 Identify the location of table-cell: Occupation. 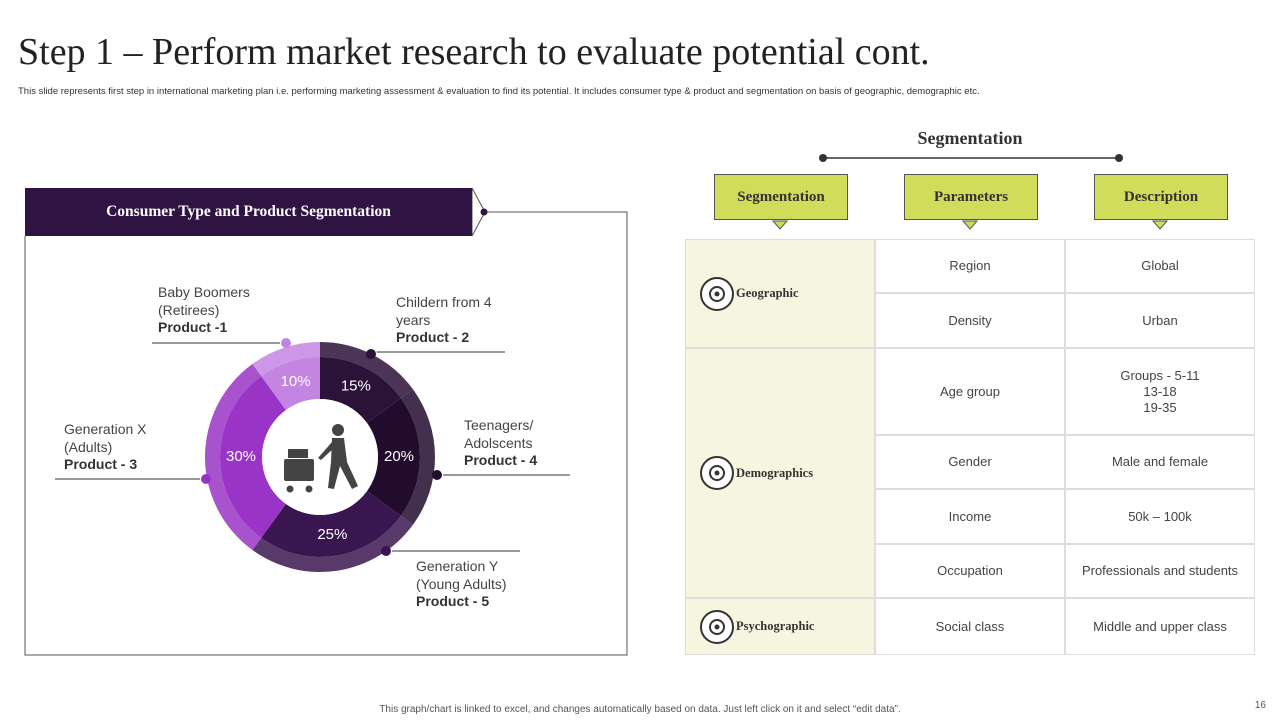
(970, 571).